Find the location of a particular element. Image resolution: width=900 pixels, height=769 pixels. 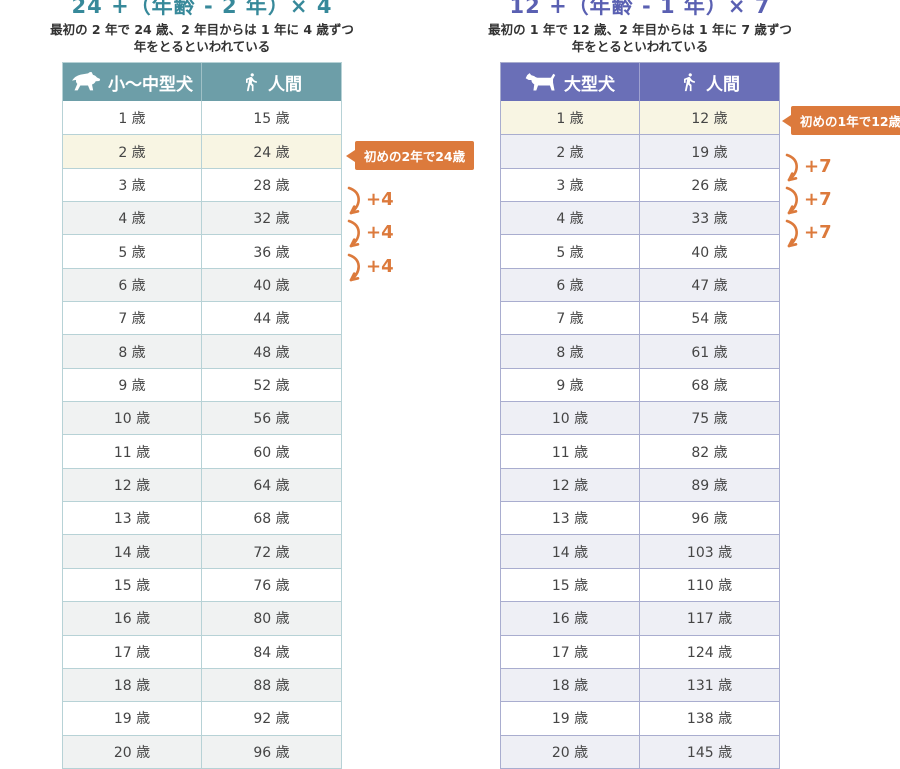

formula-description-line1: 最初の 2 年で 24 歳、2 年目からは 1 年に 4 歳ずつ is located at coordinates (202, 29).